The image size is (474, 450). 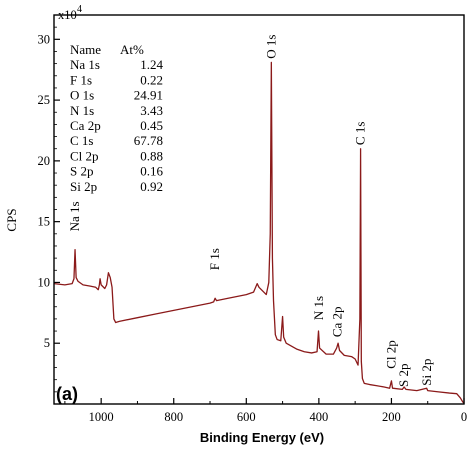 I want to click on x-tick-label: 0, so click(x=464, y=417).